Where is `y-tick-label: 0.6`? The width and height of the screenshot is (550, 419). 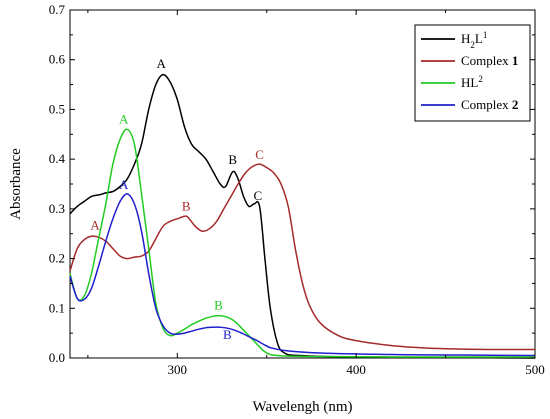
y-tick-label: 0.6 is located at coordinates (57, 59).